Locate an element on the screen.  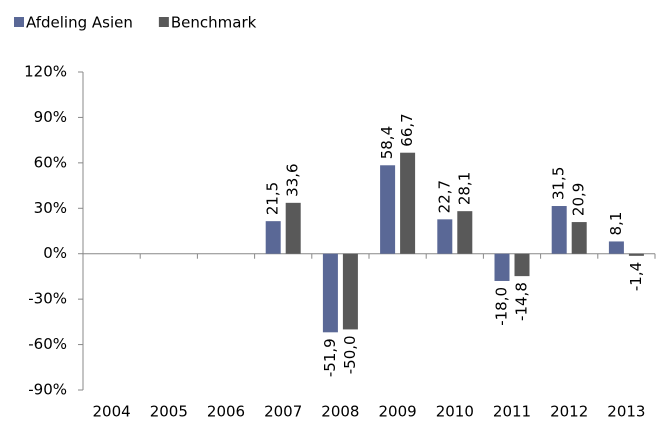
y-tick-label: 90% is located at coordinates (50, 117).